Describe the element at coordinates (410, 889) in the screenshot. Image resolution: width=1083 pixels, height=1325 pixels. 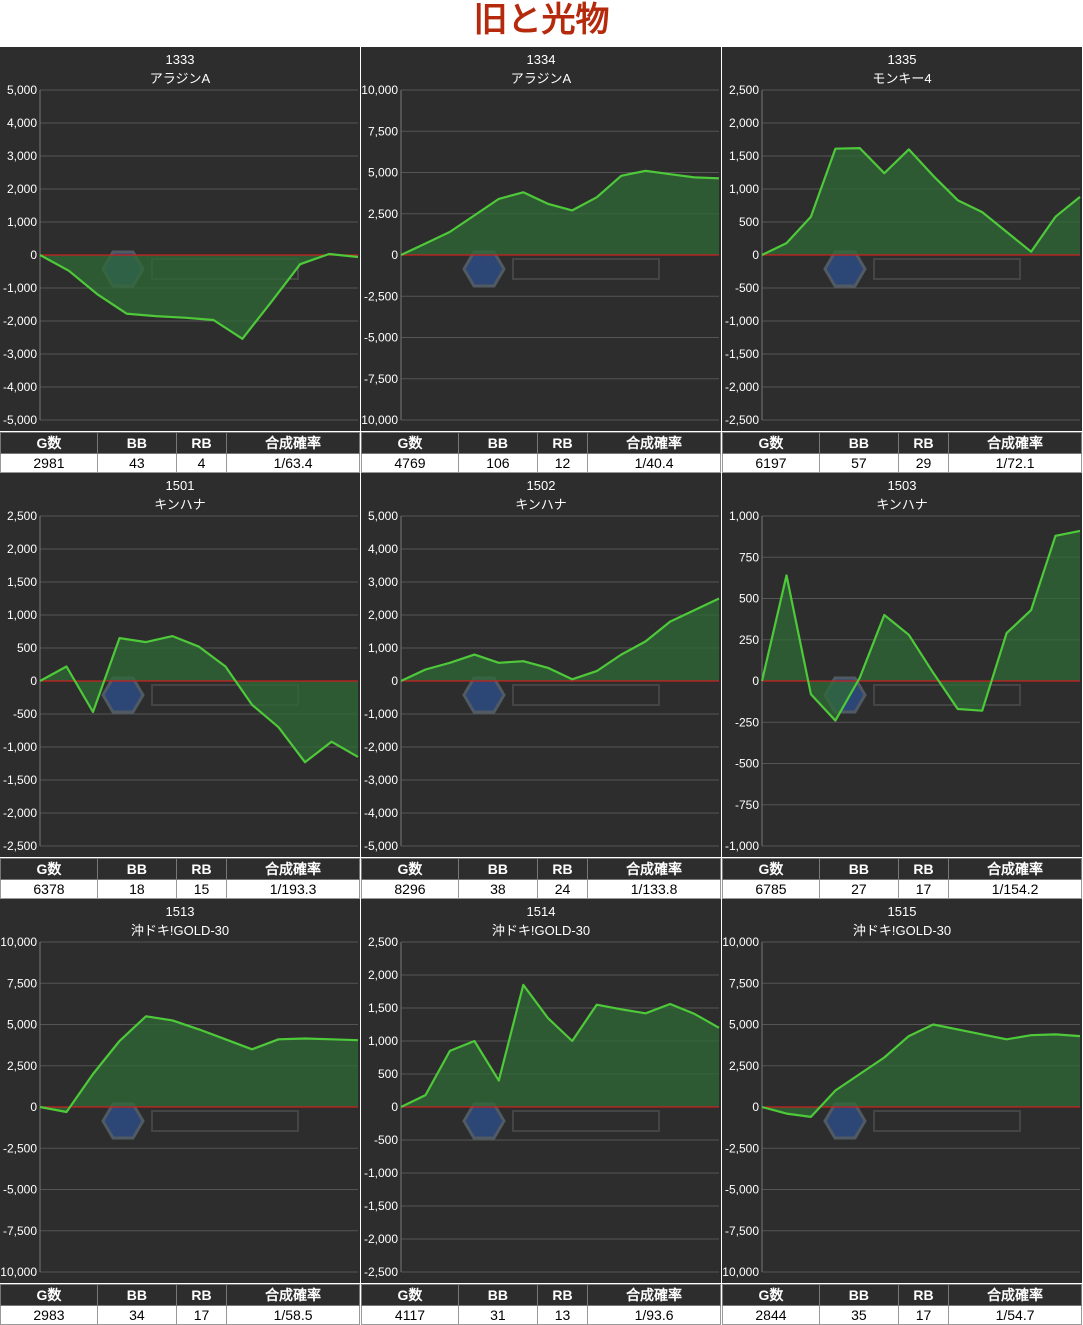
I see `stats-value-g: 8296` at that location.